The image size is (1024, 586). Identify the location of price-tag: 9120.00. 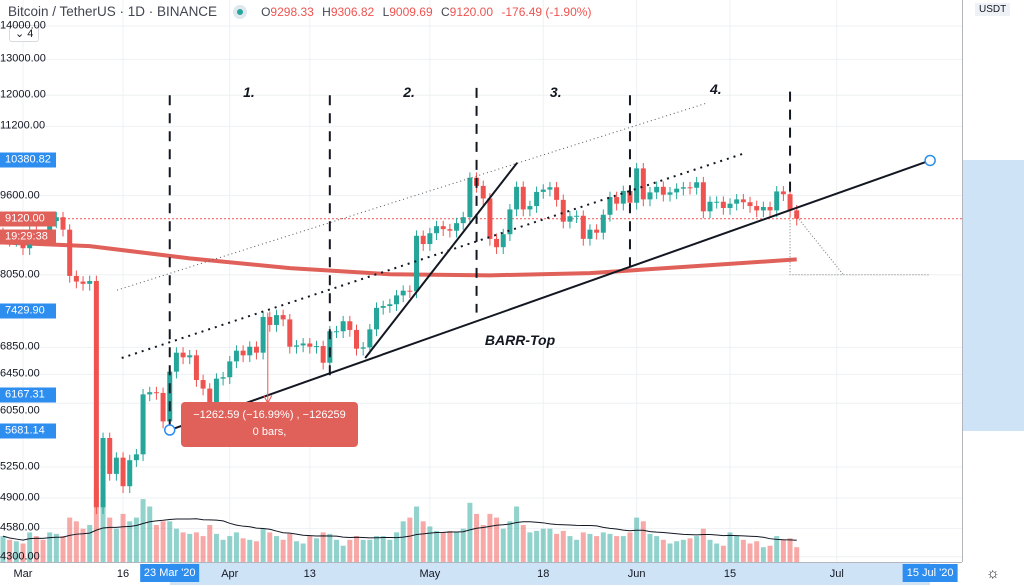
(28, 219).